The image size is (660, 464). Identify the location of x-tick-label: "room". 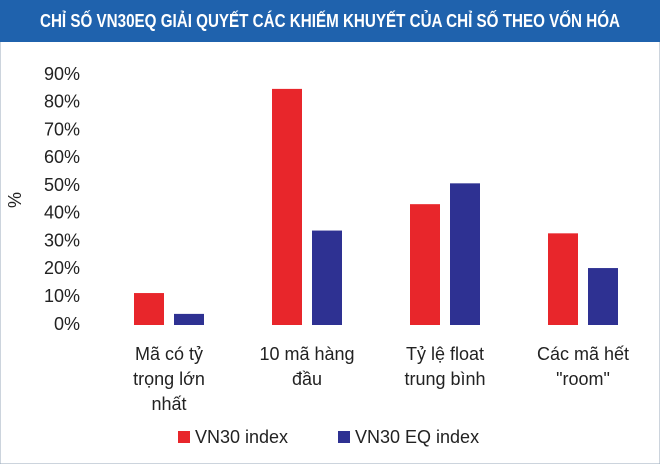
(583, 379).